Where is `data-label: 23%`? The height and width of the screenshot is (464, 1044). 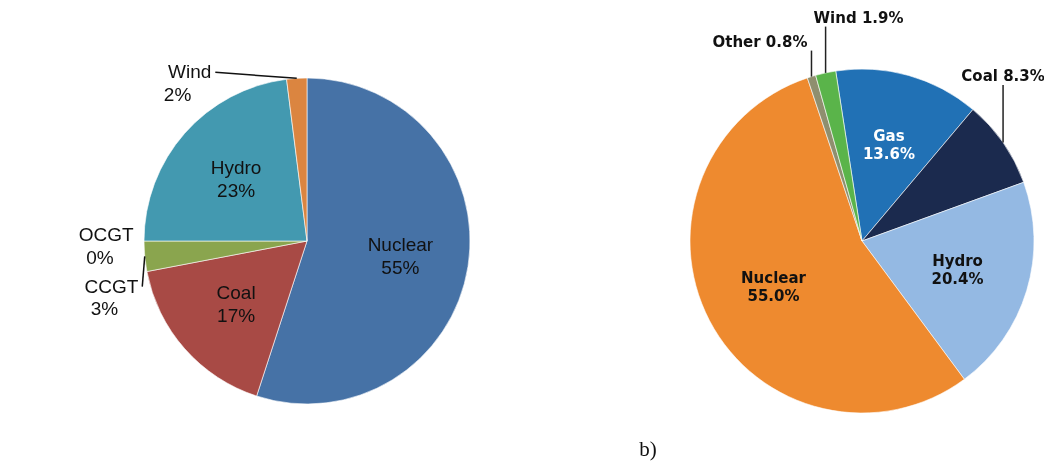
data-label: 23% is located at coordinates (236, 190).